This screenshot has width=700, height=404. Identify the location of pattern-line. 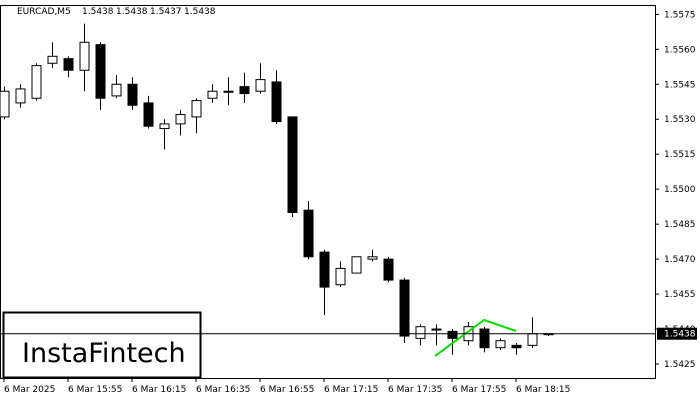
(475, 337).